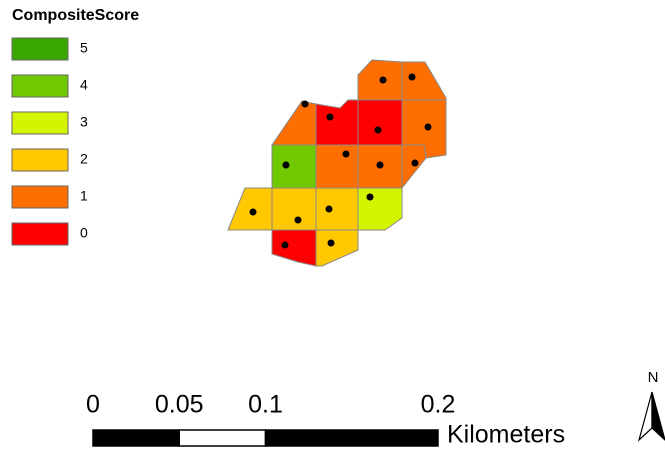  I want to click on legend-label: 4, so click(84, 85).